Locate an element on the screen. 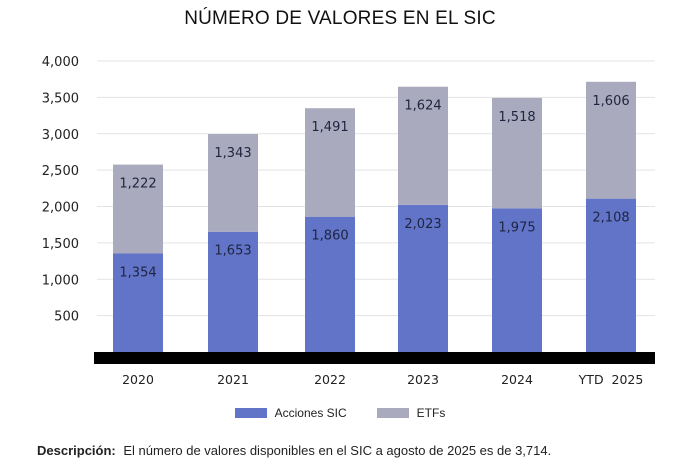 This screenshot has width=680, height=470. x-tick-label: 2020 is located at coordinates (138, 379).